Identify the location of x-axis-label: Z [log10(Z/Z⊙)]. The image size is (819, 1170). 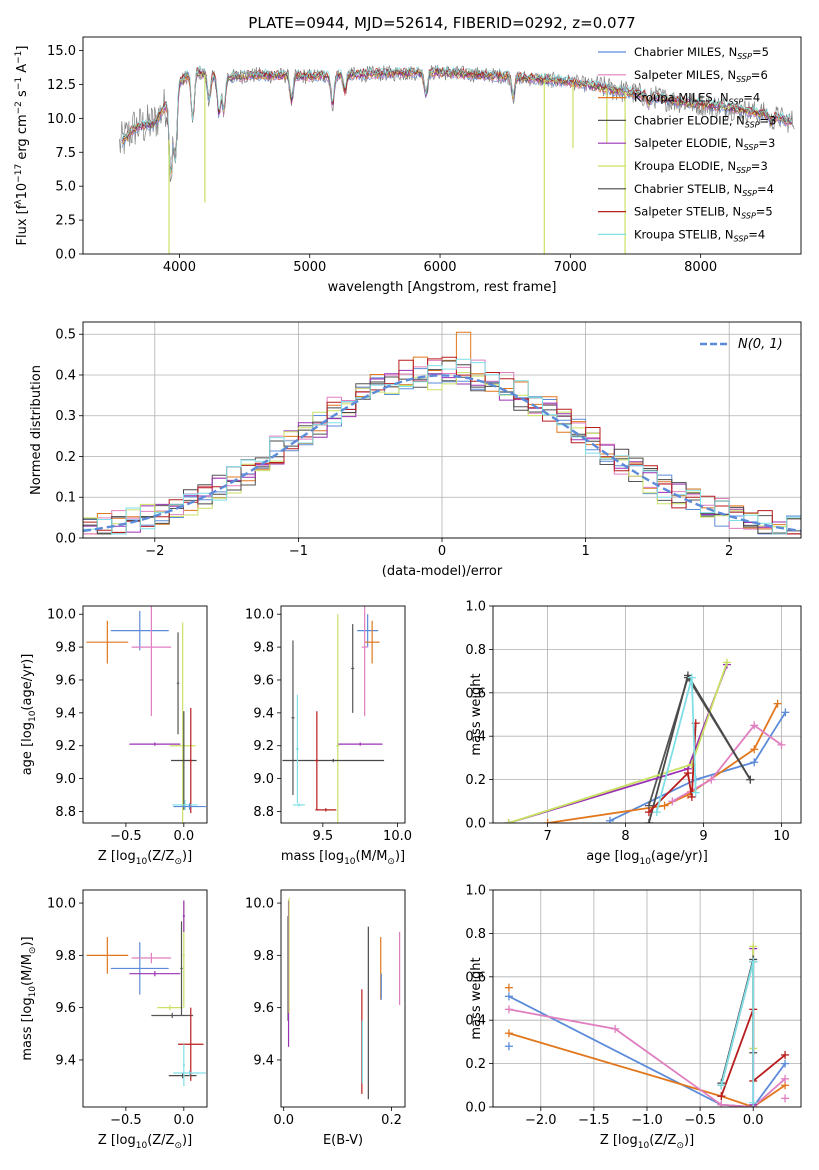
(145, 1142).